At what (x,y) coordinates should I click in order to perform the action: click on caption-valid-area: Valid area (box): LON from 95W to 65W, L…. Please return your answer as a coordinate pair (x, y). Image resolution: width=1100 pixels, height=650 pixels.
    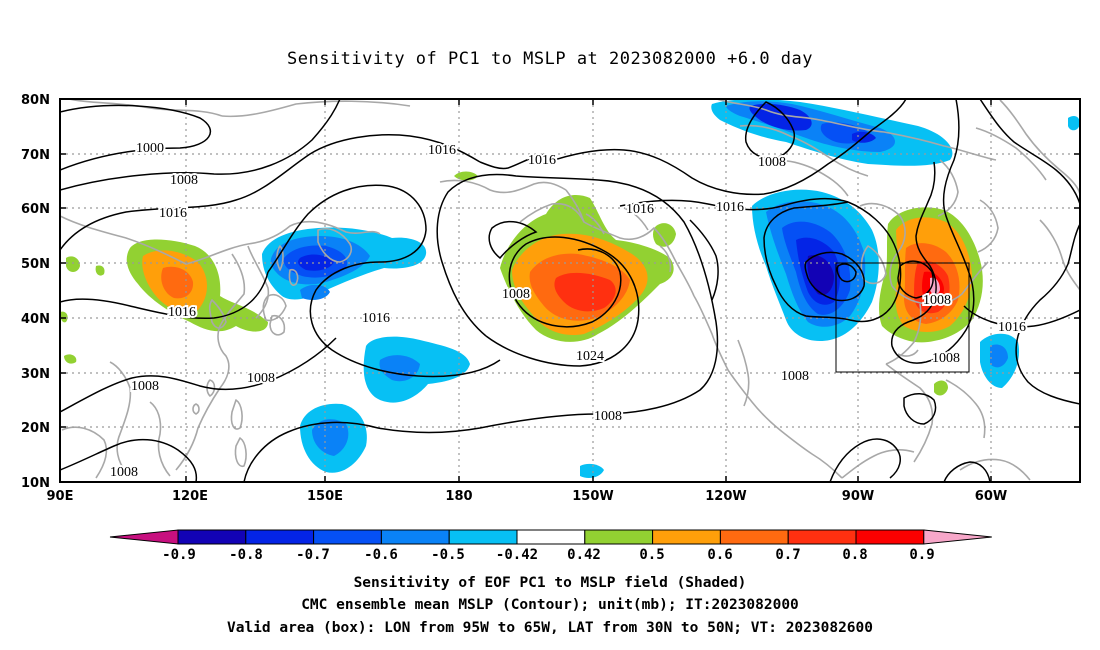
    Looking at the image, I should click on (549, 628).